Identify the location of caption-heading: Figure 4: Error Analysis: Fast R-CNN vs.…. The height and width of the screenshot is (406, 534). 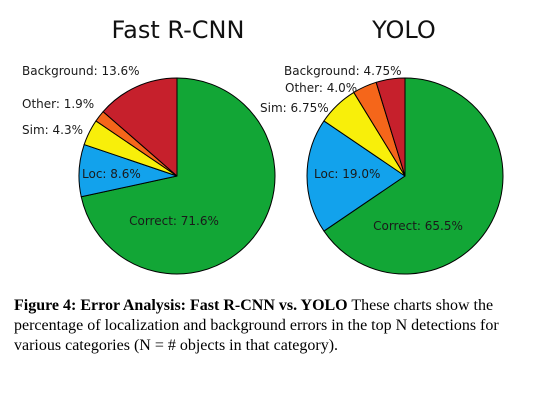
(181, 305).